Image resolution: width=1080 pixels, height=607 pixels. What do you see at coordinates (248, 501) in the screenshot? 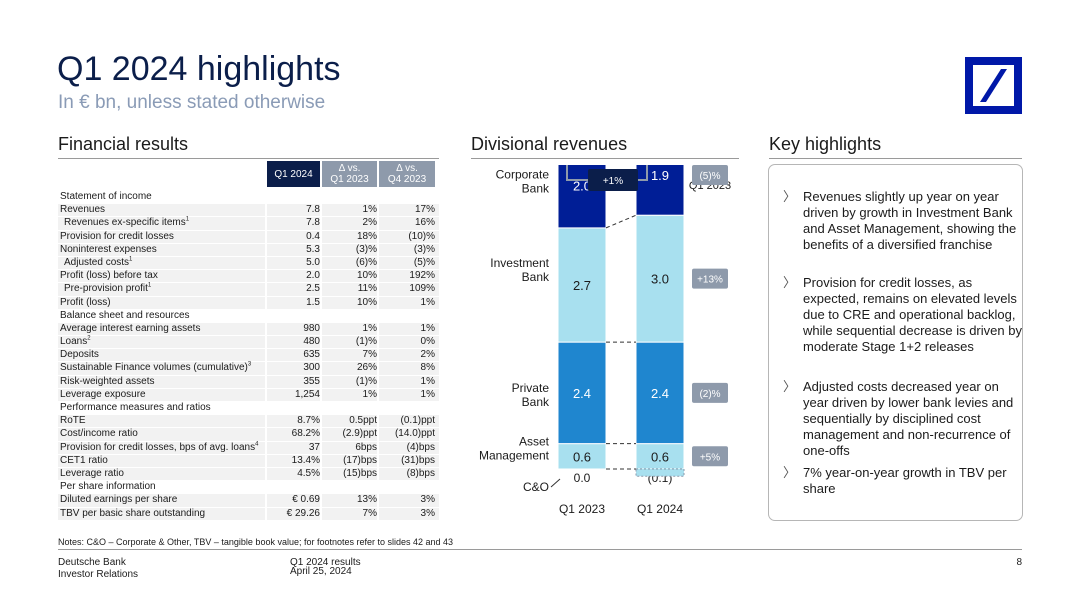
I see `table-row: Diluted earnings per share € 0.69 13% 3%` at bounding box center [248, 501].